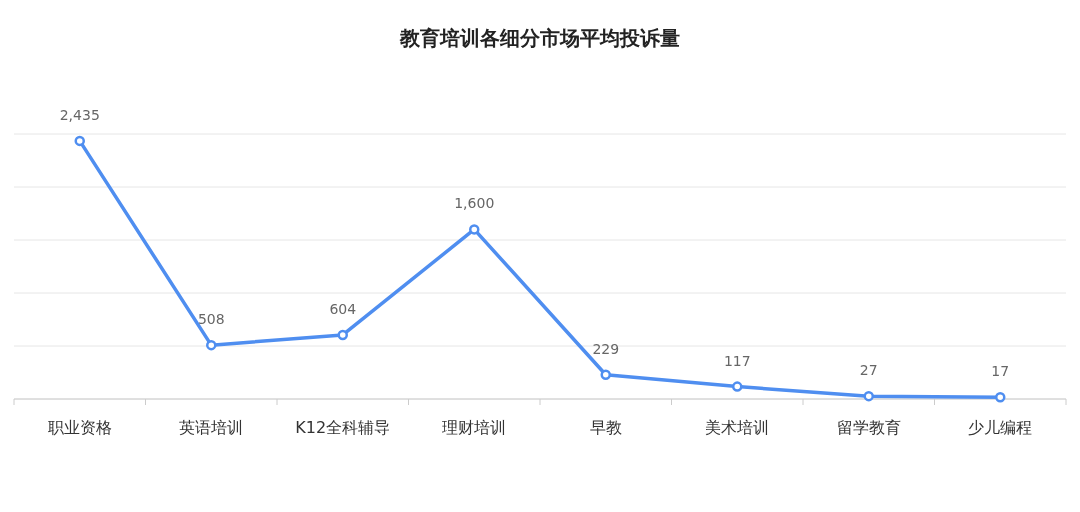 The image size is (1080, 512). Describe the element at coordinates (1000, 371) in the screenshot. I see `data-label: 17` at that location.